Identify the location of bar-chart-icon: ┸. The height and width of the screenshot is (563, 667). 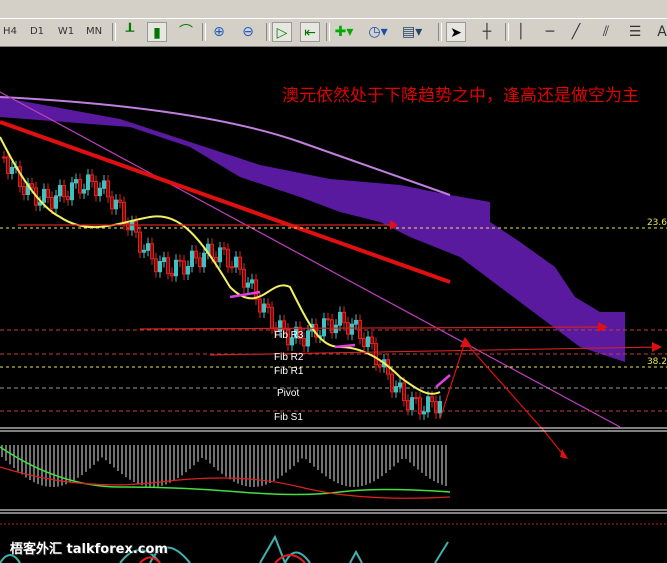
(130, 32).